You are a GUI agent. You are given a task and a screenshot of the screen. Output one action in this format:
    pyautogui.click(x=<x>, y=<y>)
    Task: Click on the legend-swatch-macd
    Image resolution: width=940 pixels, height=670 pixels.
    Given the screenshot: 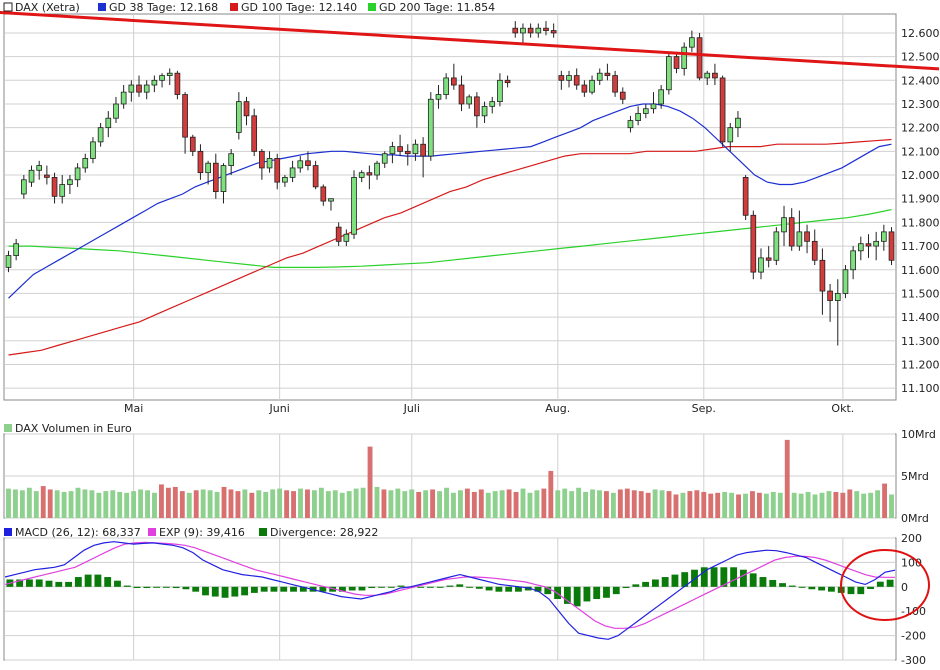 What is the action you would take?
    pyautogui.click(x=8, y=532)
    